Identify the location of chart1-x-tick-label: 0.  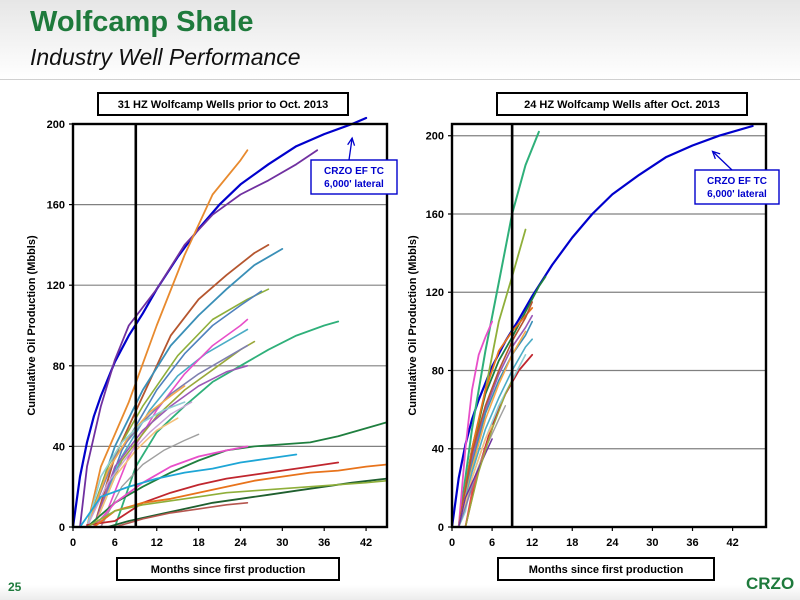
(73, 543).